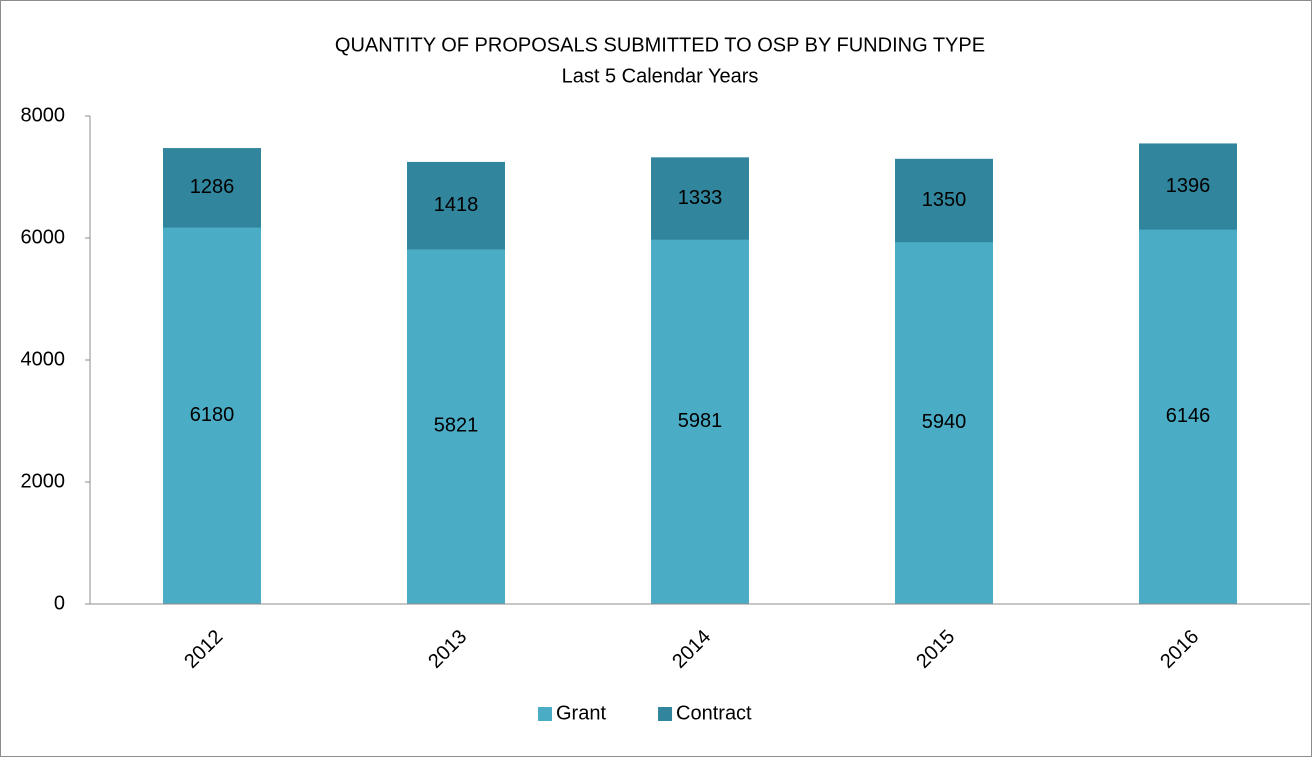  I want to click on data-label: 6180, so click(212, 415).